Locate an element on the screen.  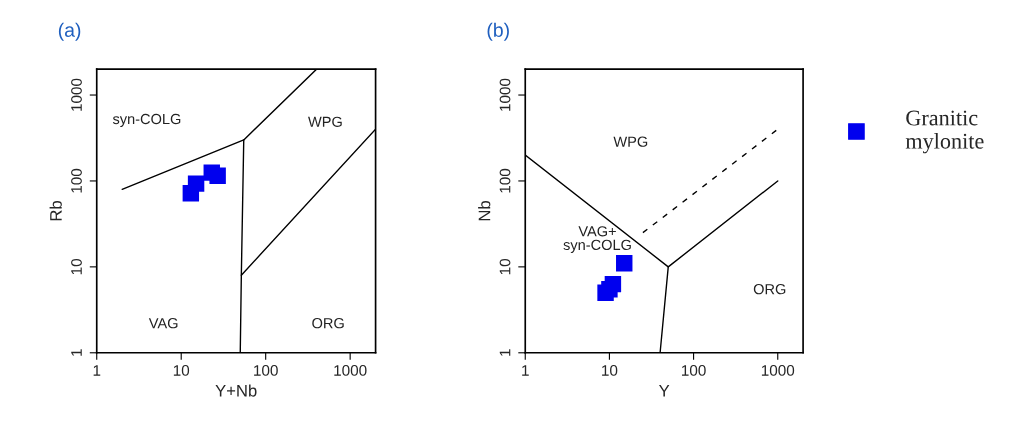
chart-title: (a) is located at coordinates (69, 31).